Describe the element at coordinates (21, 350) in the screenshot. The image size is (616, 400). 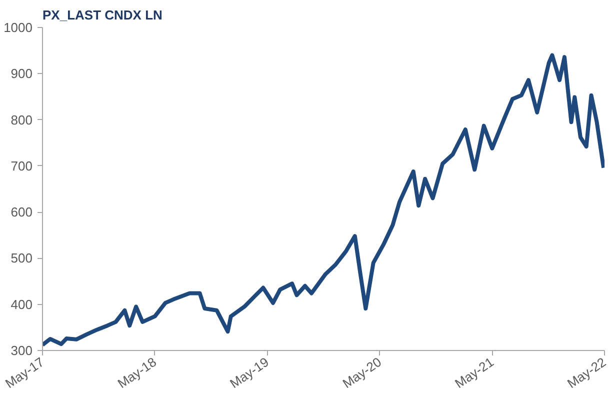
I see `y-tick-label: 300` at that location.